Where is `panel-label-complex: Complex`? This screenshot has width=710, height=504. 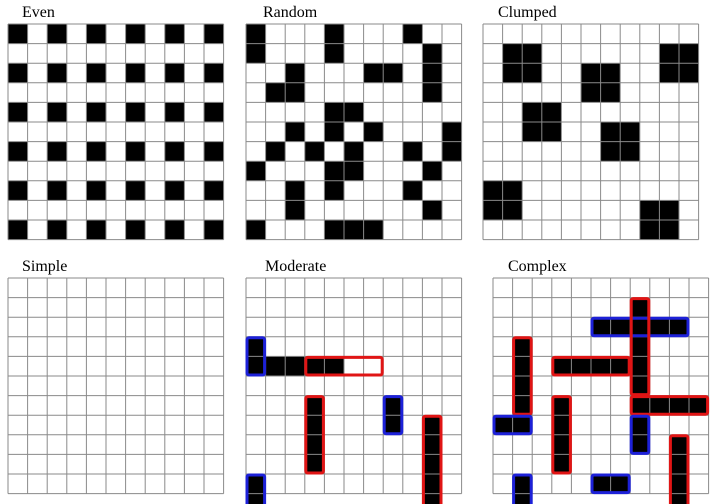 panel-label-complex: Complex is located at coordinates (537, 266).